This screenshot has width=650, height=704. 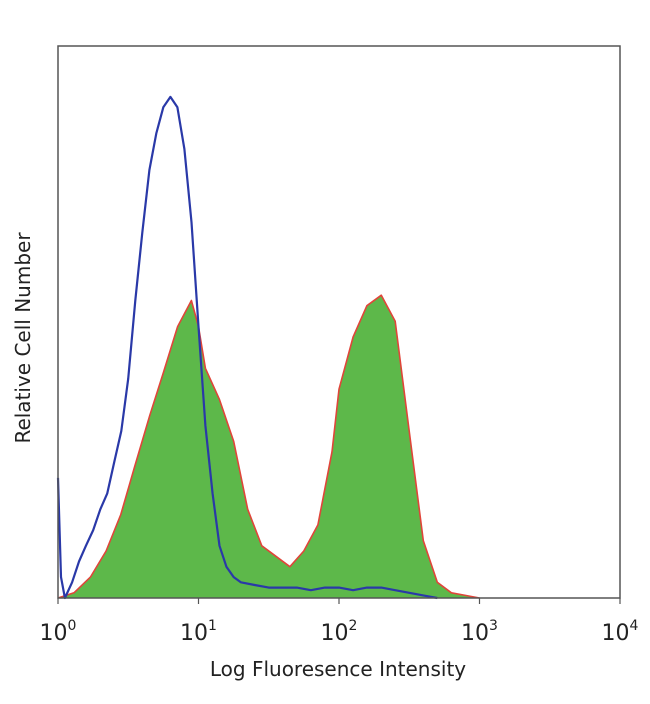 What do you see at coordinates (23, 338) in the screenshot?
I see `y-axis-title: Relative Cell Number` at bounding box center [23, 338].